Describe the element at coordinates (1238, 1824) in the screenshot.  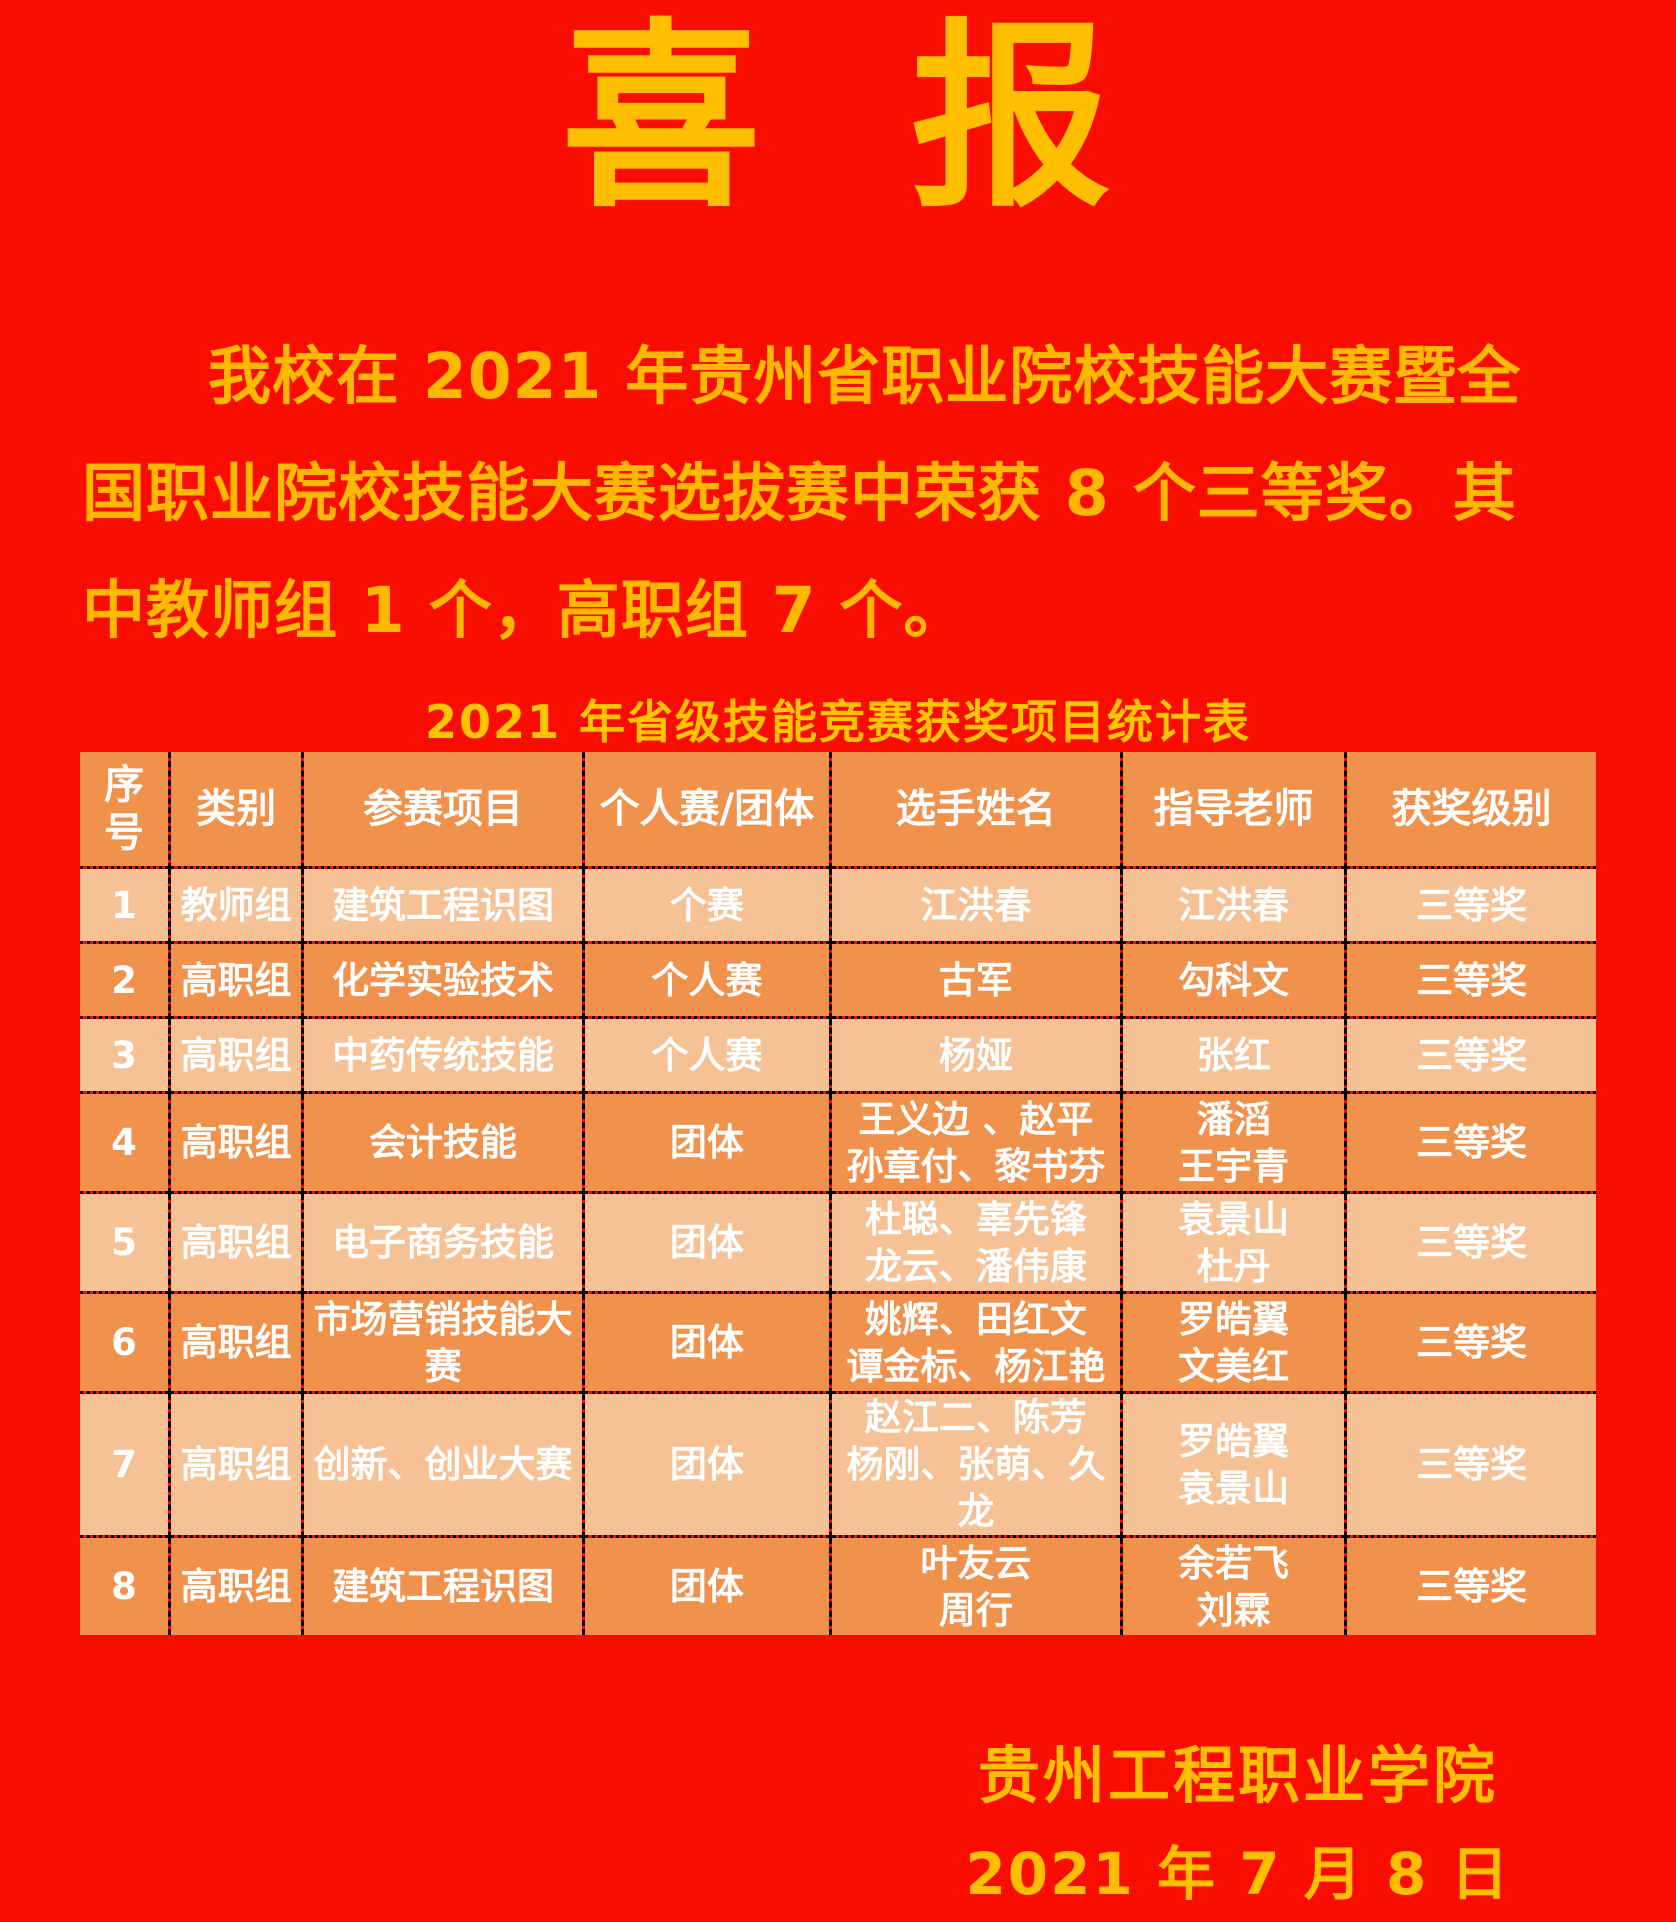
I see `signature-block: 贵州工程职业学院 2021 年 7 月 8 日` at that location.